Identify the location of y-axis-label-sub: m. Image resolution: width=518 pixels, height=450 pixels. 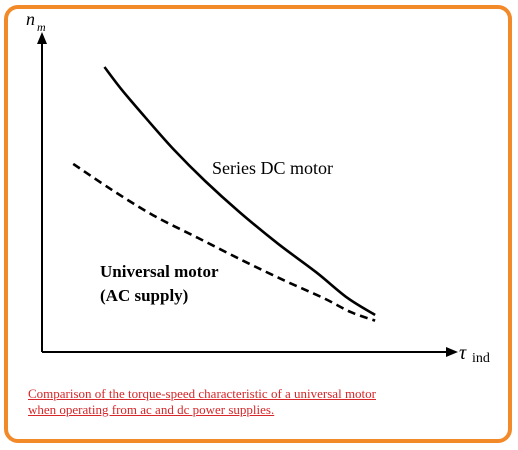
(41, 27).